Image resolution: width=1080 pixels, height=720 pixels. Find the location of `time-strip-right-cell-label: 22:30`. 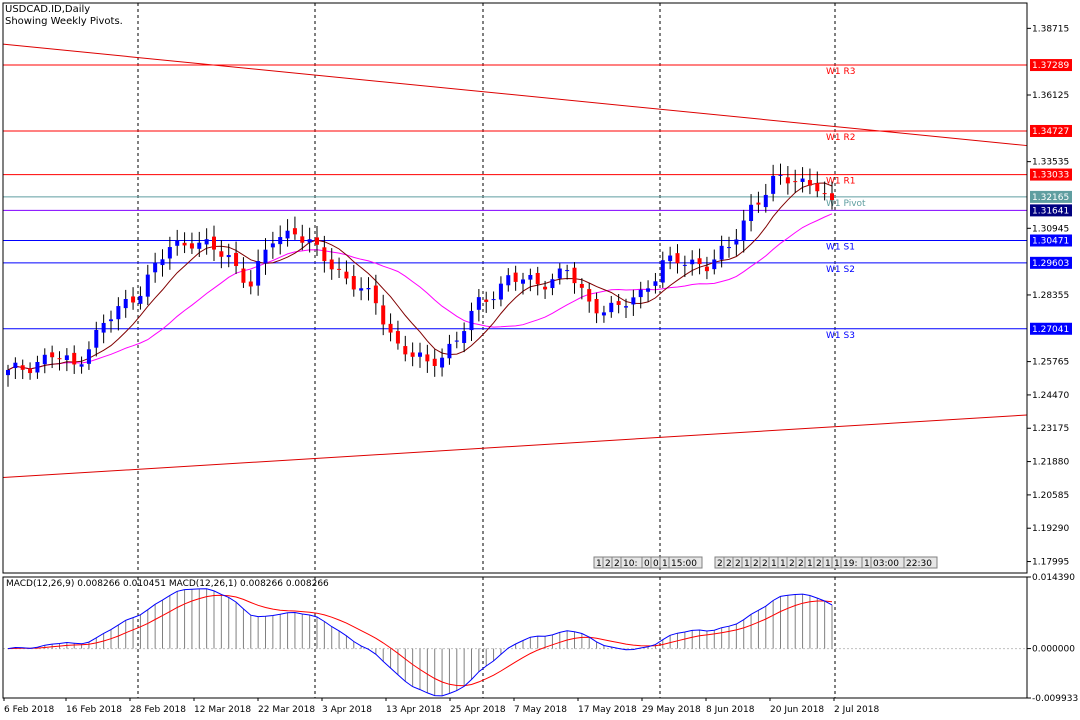

time-strip-right-cell-label: 22:30 is located at coordinates (919, 564).